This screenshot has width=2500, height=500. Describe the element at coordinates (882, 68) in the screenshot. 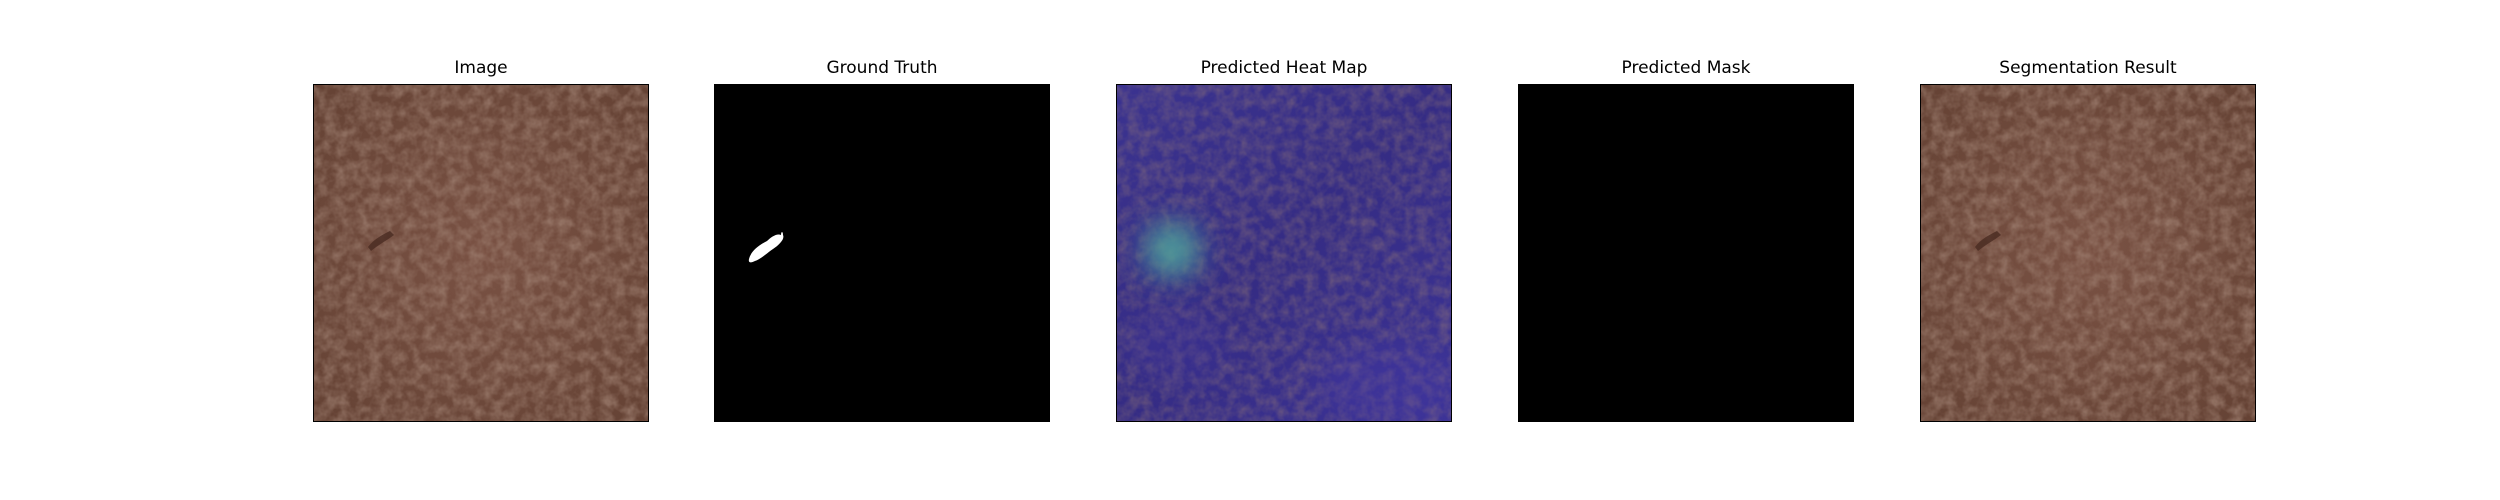

I see `panel-title: Ground Truth` at that location.